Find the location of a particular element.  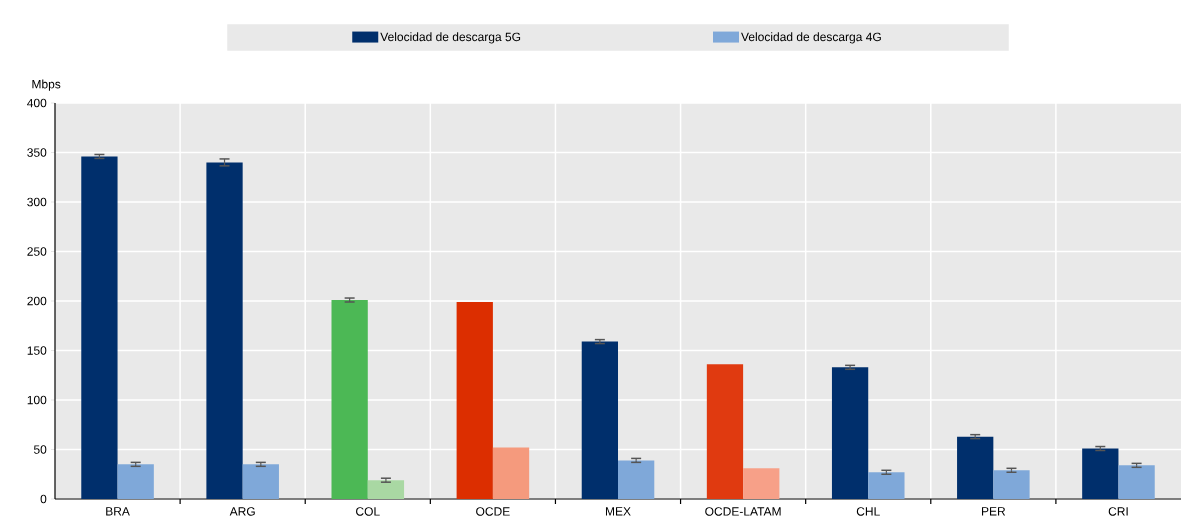

x-tick-label: PER is located at coordinates (993, 511).